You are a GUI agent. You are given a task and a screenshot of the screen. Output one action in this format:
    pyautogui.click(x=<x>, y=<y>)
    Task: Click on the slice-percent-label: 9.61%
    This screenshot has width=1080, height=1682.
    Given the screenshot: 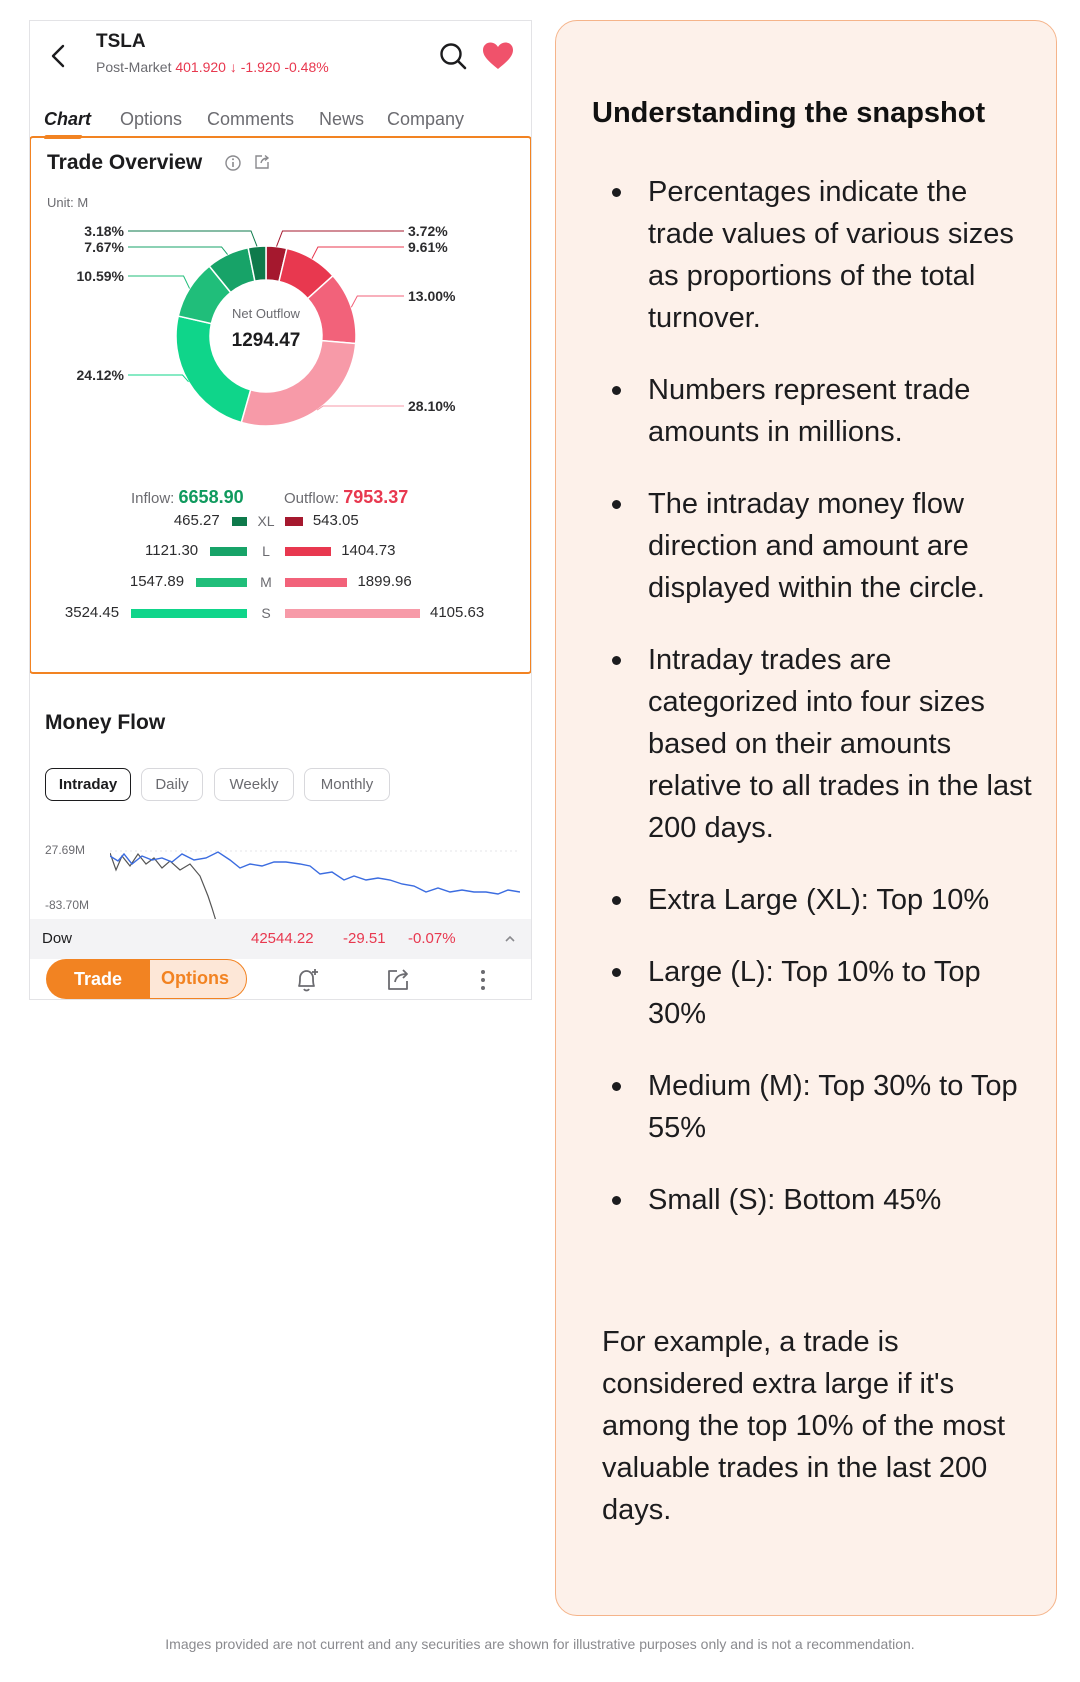 What is the action you would take?
    pyautogui.click(x=428, y=247)
    